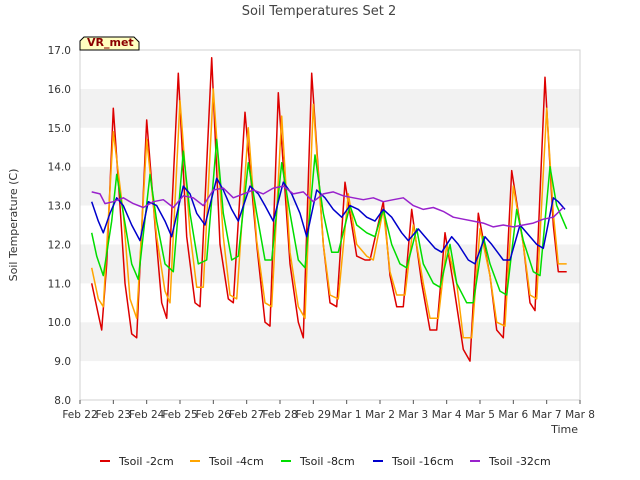 The image size is (640, 480). I want to click on y-tick-label: 13.0, so click(59, 207).